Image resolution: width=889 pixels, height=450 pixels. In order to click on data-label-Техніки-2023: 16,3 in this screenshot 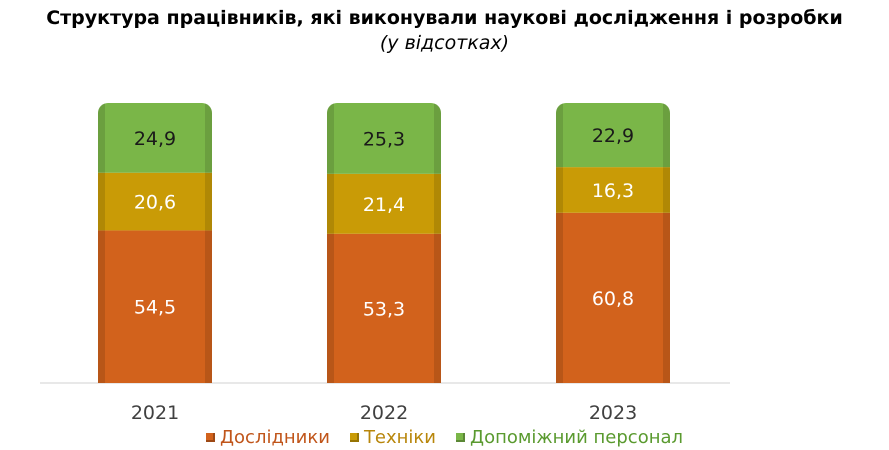, I will do `click(613, 191)`.